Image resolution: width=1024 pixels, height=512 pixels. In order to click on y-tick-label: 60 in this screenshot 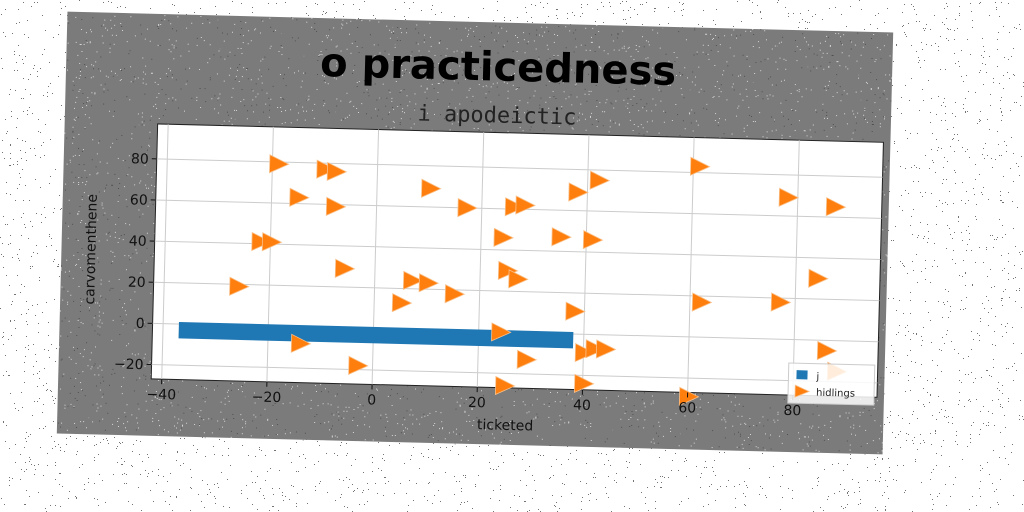, I will do `click(139, 200)`.